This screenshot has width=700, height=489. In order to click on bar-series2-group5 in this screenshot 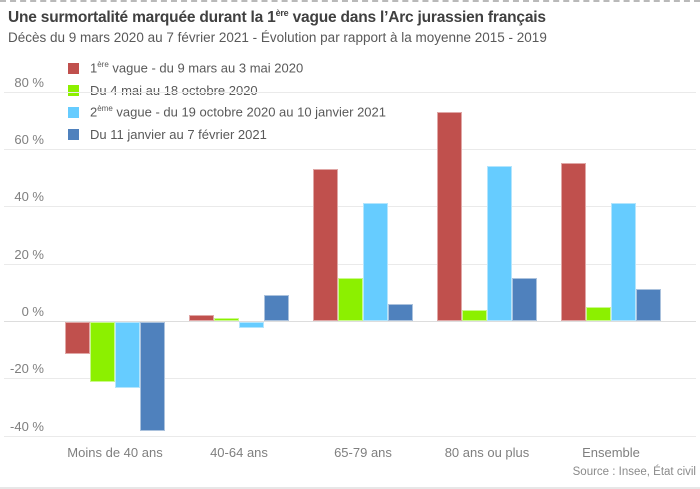, I will do `click(598, 314)`.